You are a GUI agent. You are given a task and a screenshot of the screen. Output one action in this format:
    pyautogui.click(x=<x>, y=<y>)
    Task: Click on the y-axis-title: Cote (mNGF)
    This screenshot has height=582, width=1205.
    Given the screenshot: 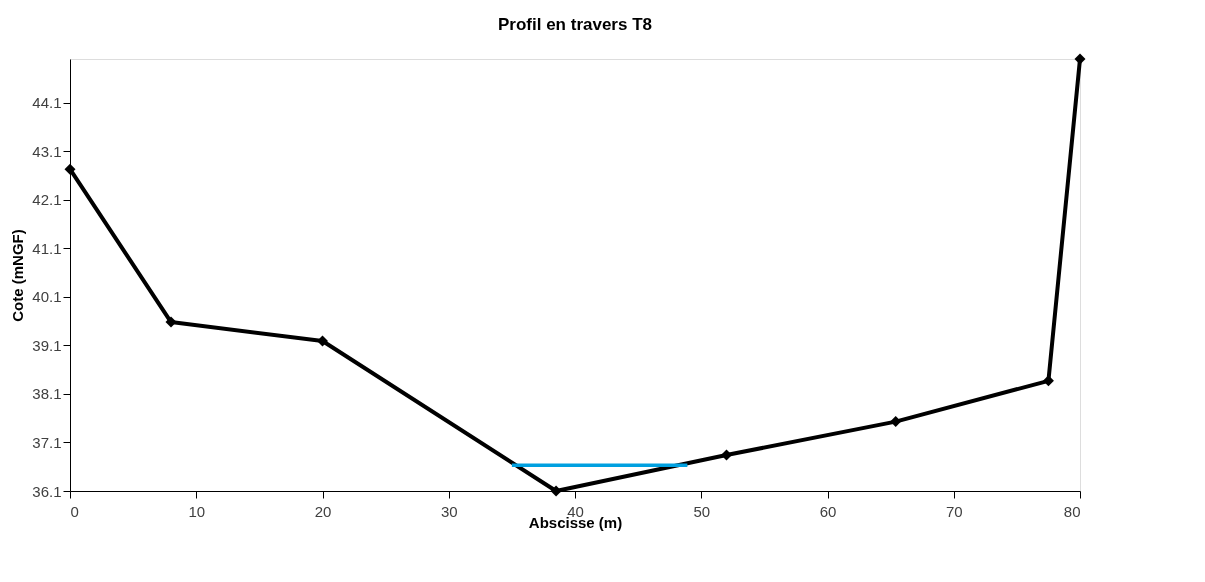 What is the action you would take?
    pyautogui.click(x=18, y=275)
    